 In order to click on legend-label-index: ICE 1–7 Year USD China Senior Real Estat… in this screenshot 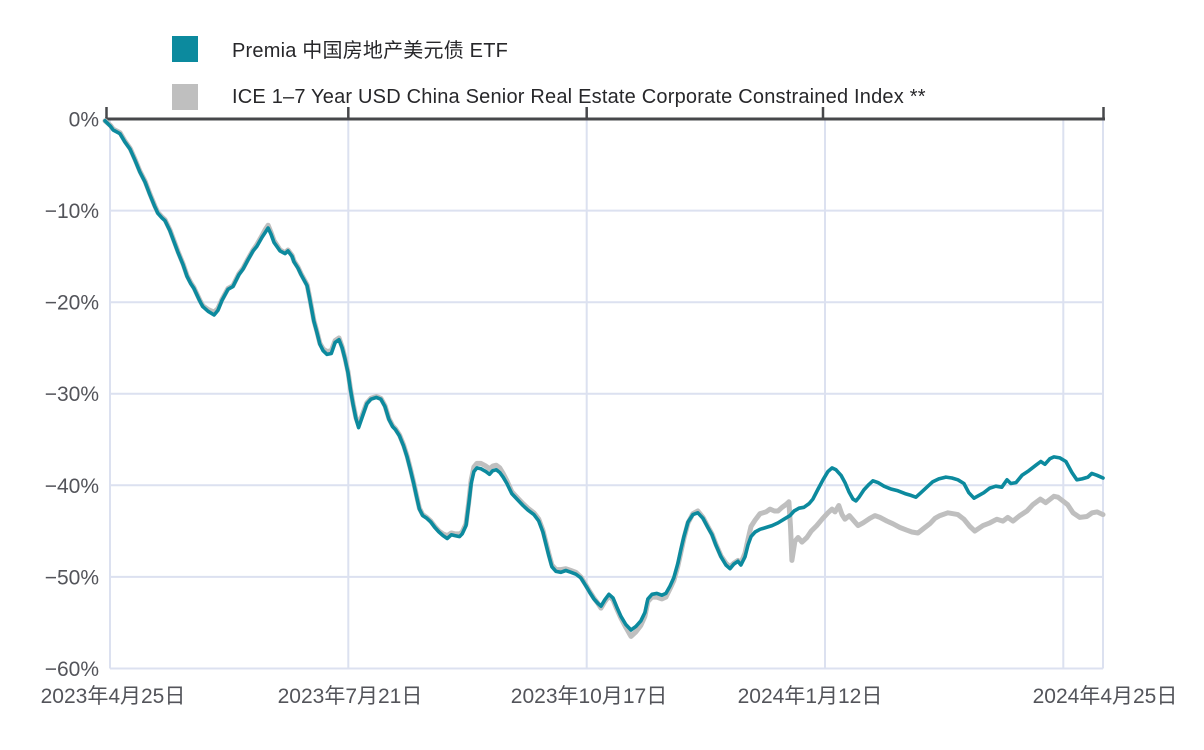, I will do `click(579, 96)`.